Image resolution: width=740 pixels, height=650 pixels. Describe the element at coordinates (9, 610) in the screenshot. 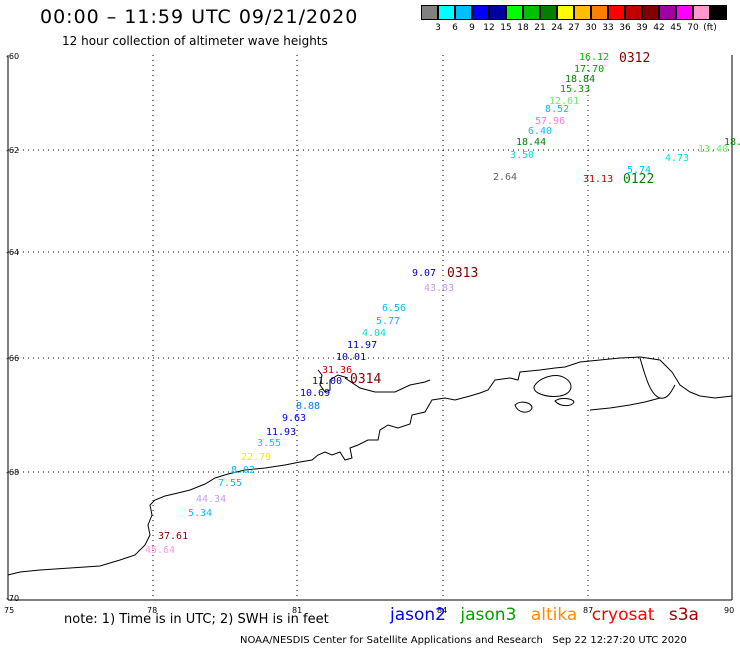

I see `lon-label: 75` at that location.